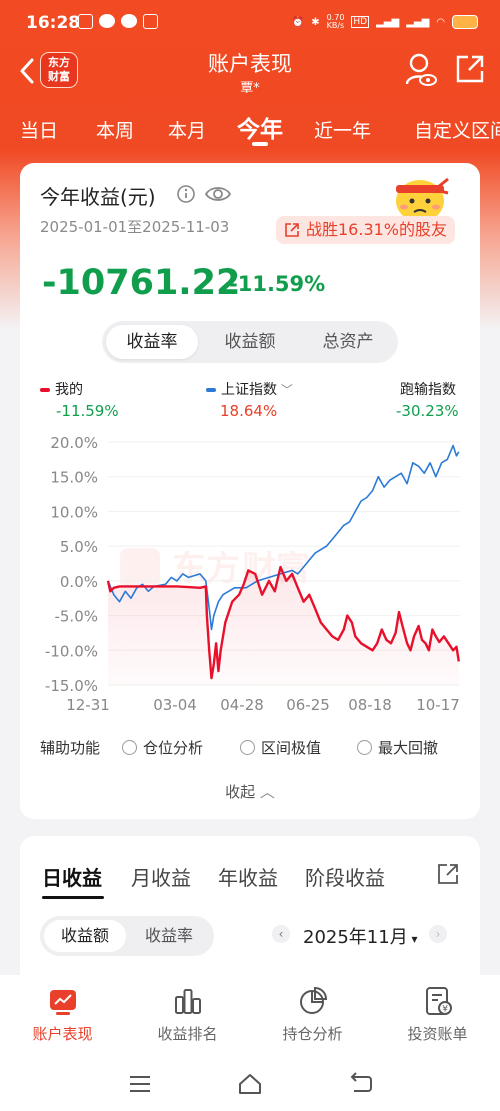 The width and height of the screenshot is (500, 1111). What do you see at coordinates (45, 390) in the screenshot?
I see `legend-mine-swatch` at bounding box center [45, 390].